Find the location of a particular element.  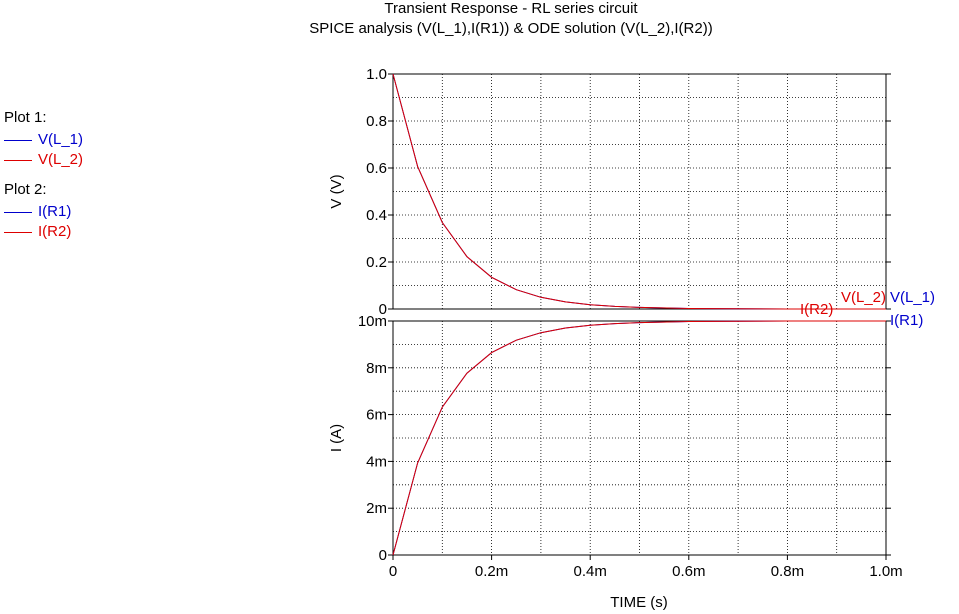

y-tick-label-i: 0 is located at coordinates (383, 555).